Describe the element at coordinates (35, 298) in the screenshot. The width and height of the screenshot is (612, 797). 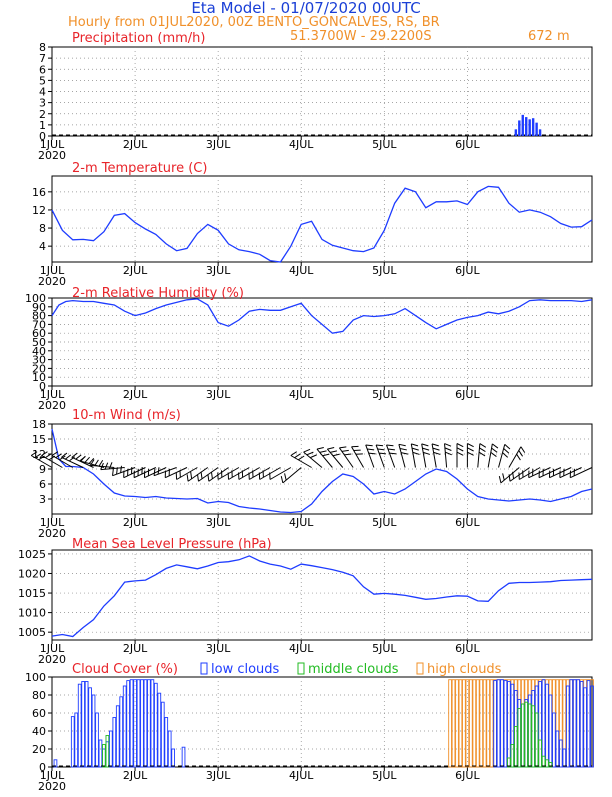
I see `y-tick-label: 100` at that location.